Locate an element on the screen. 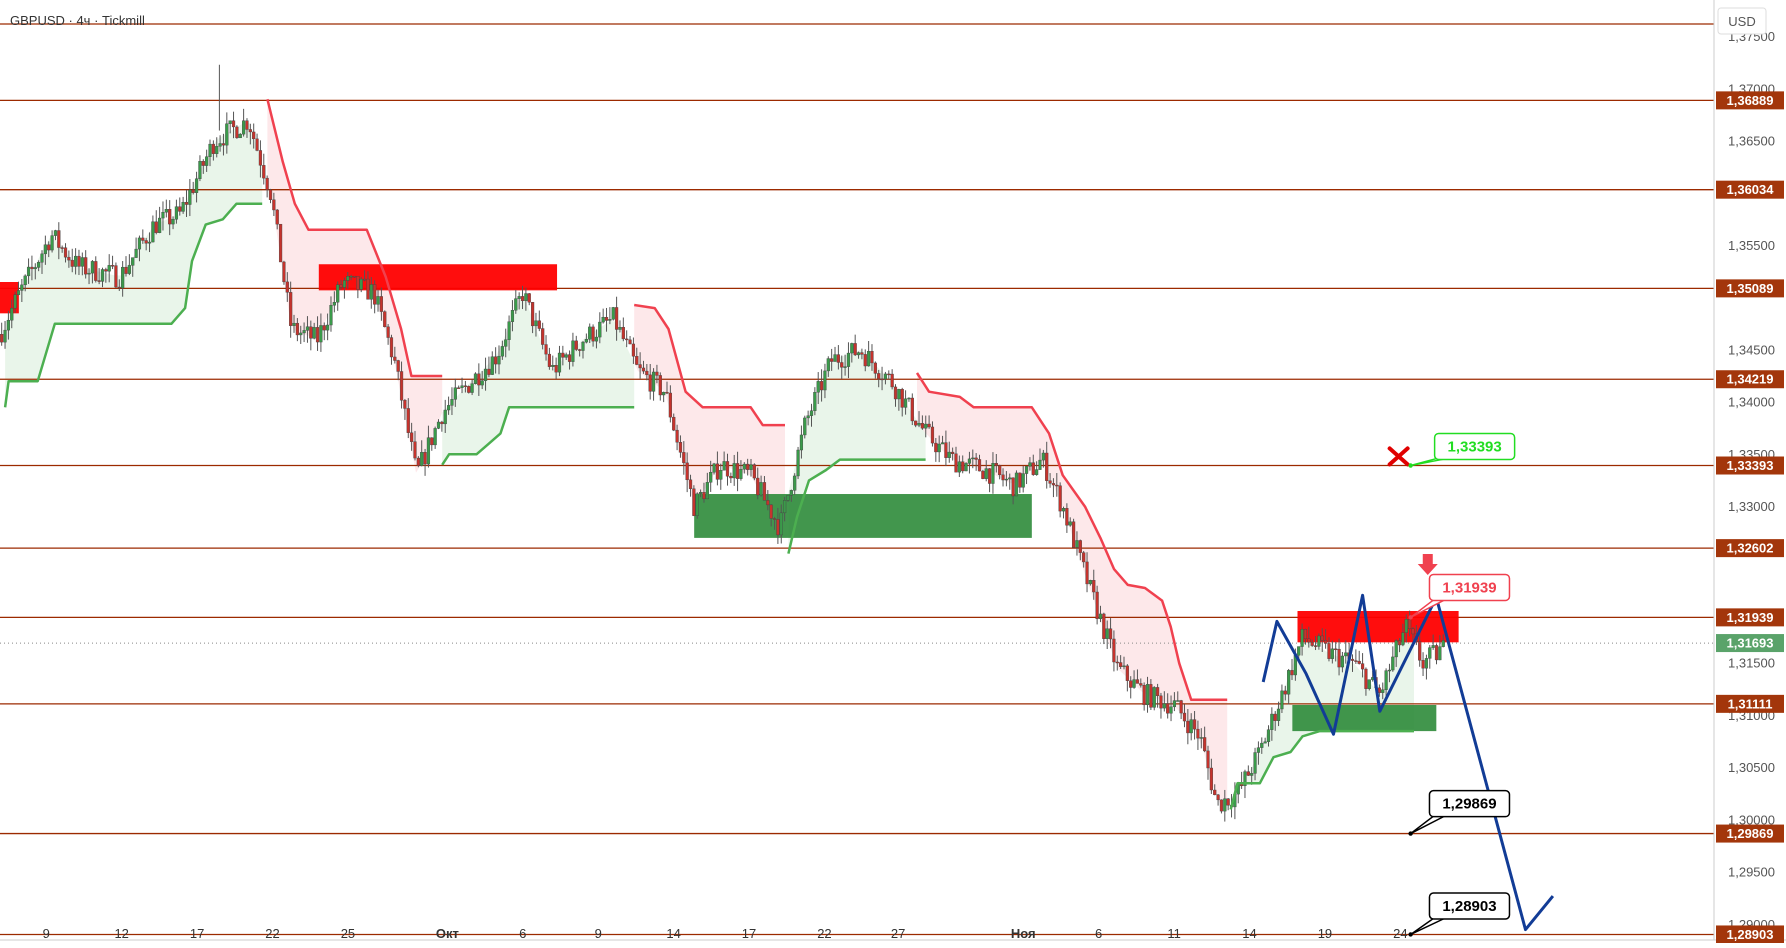  x-tick-label: 14 is located at coordinates (673, 933).